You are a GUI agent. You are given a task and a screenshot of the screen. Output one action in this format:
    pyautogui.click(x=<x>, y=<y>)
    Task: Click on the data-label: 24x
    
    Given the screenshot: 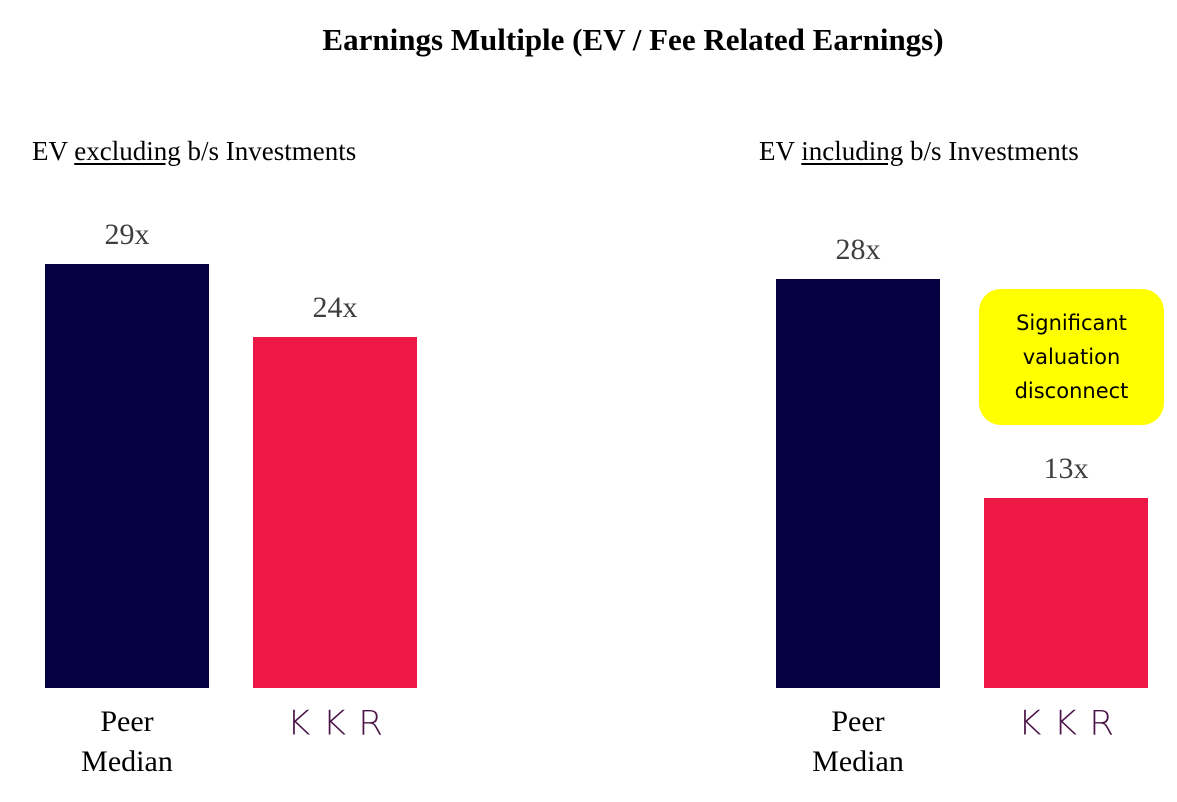 What is the action you would take?
    pyautogui.click(x=335, y=308)
    